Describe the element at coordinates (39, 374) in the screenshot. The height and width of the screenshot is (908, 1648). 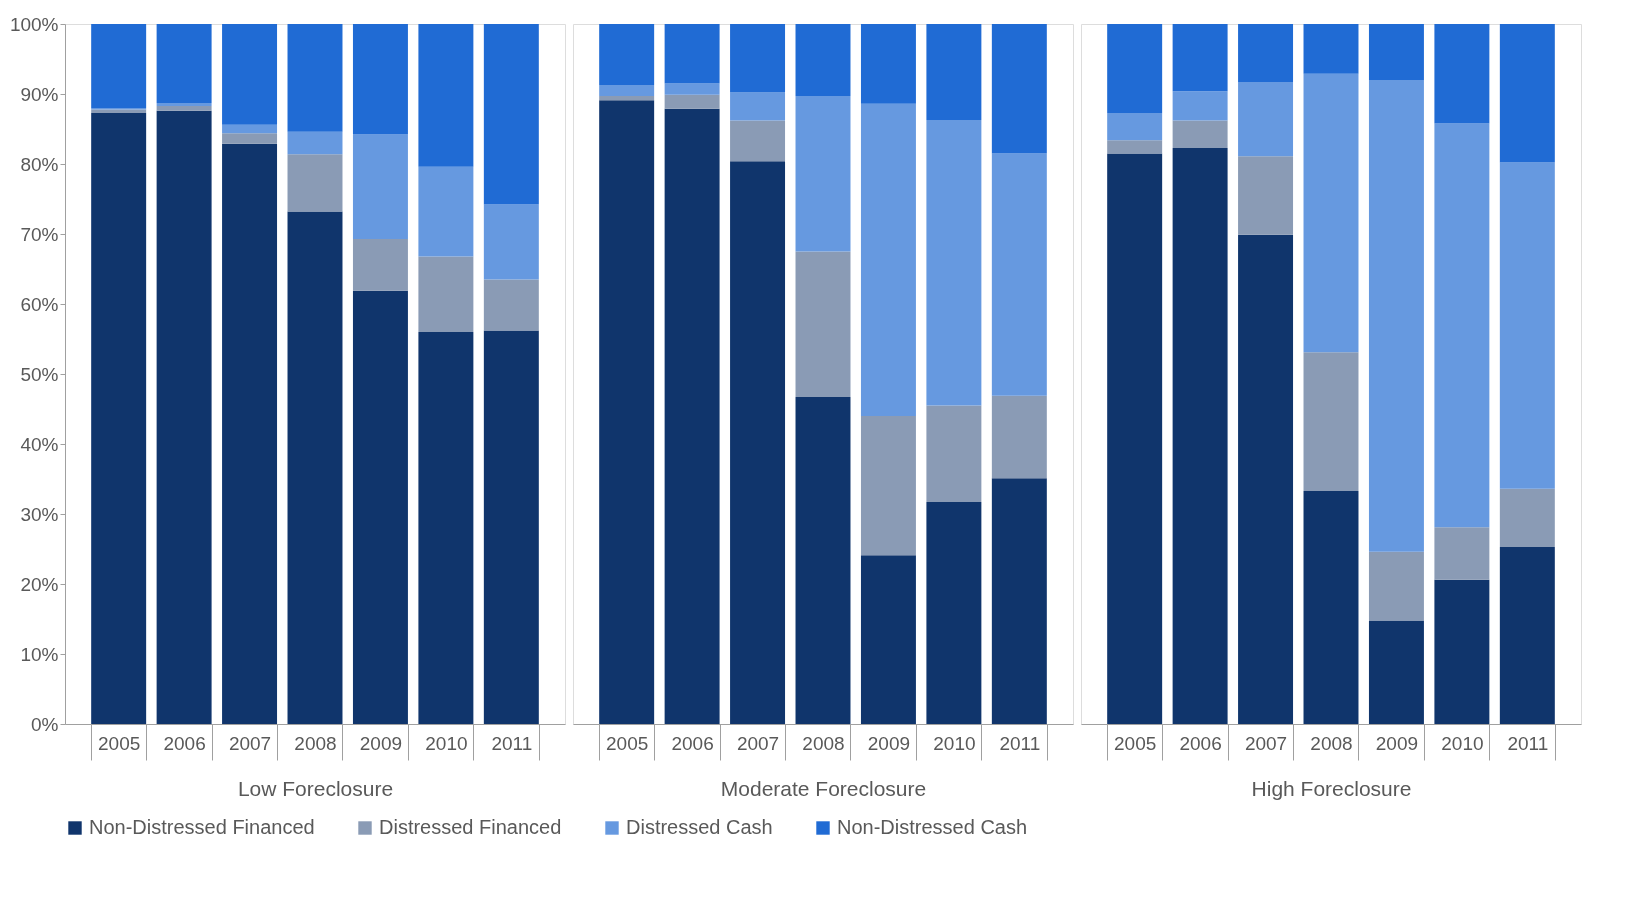
I see `y-tick-label: 50%` at that location.